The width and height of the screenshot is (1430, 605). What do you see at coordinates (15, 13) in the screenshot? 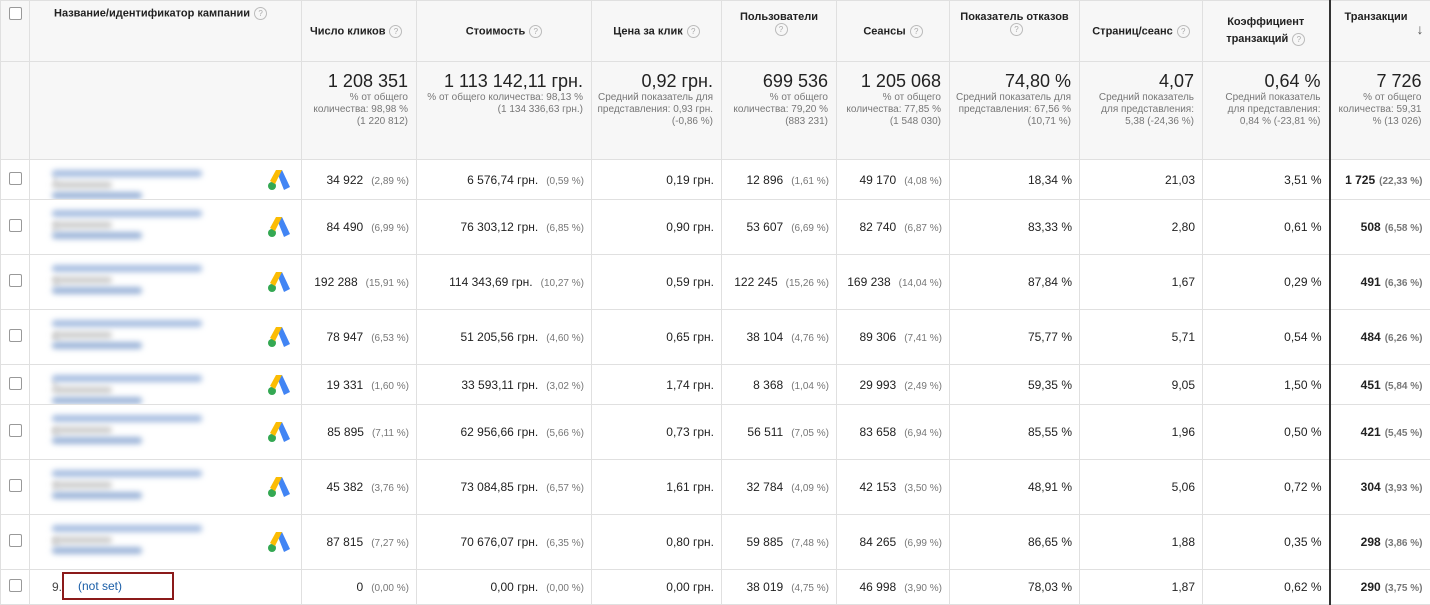
I see `select-all-checkbox` at bounding box center [15, 13].